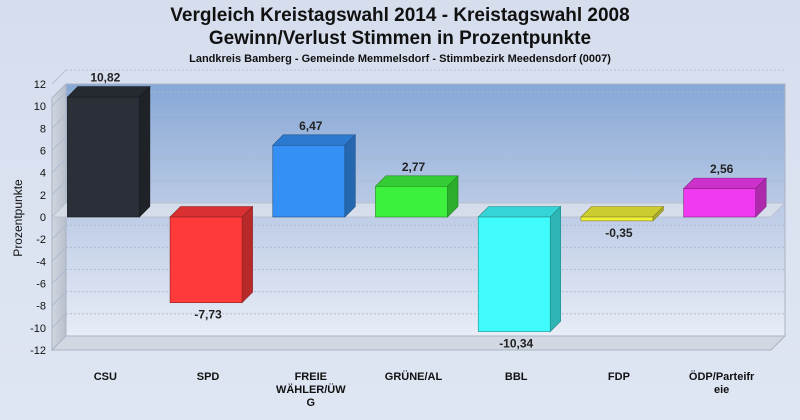 Image resolution: width=800 pixels, height=420 pixels. I want to click on bar--dp-parteifreie, so click(724, 197).